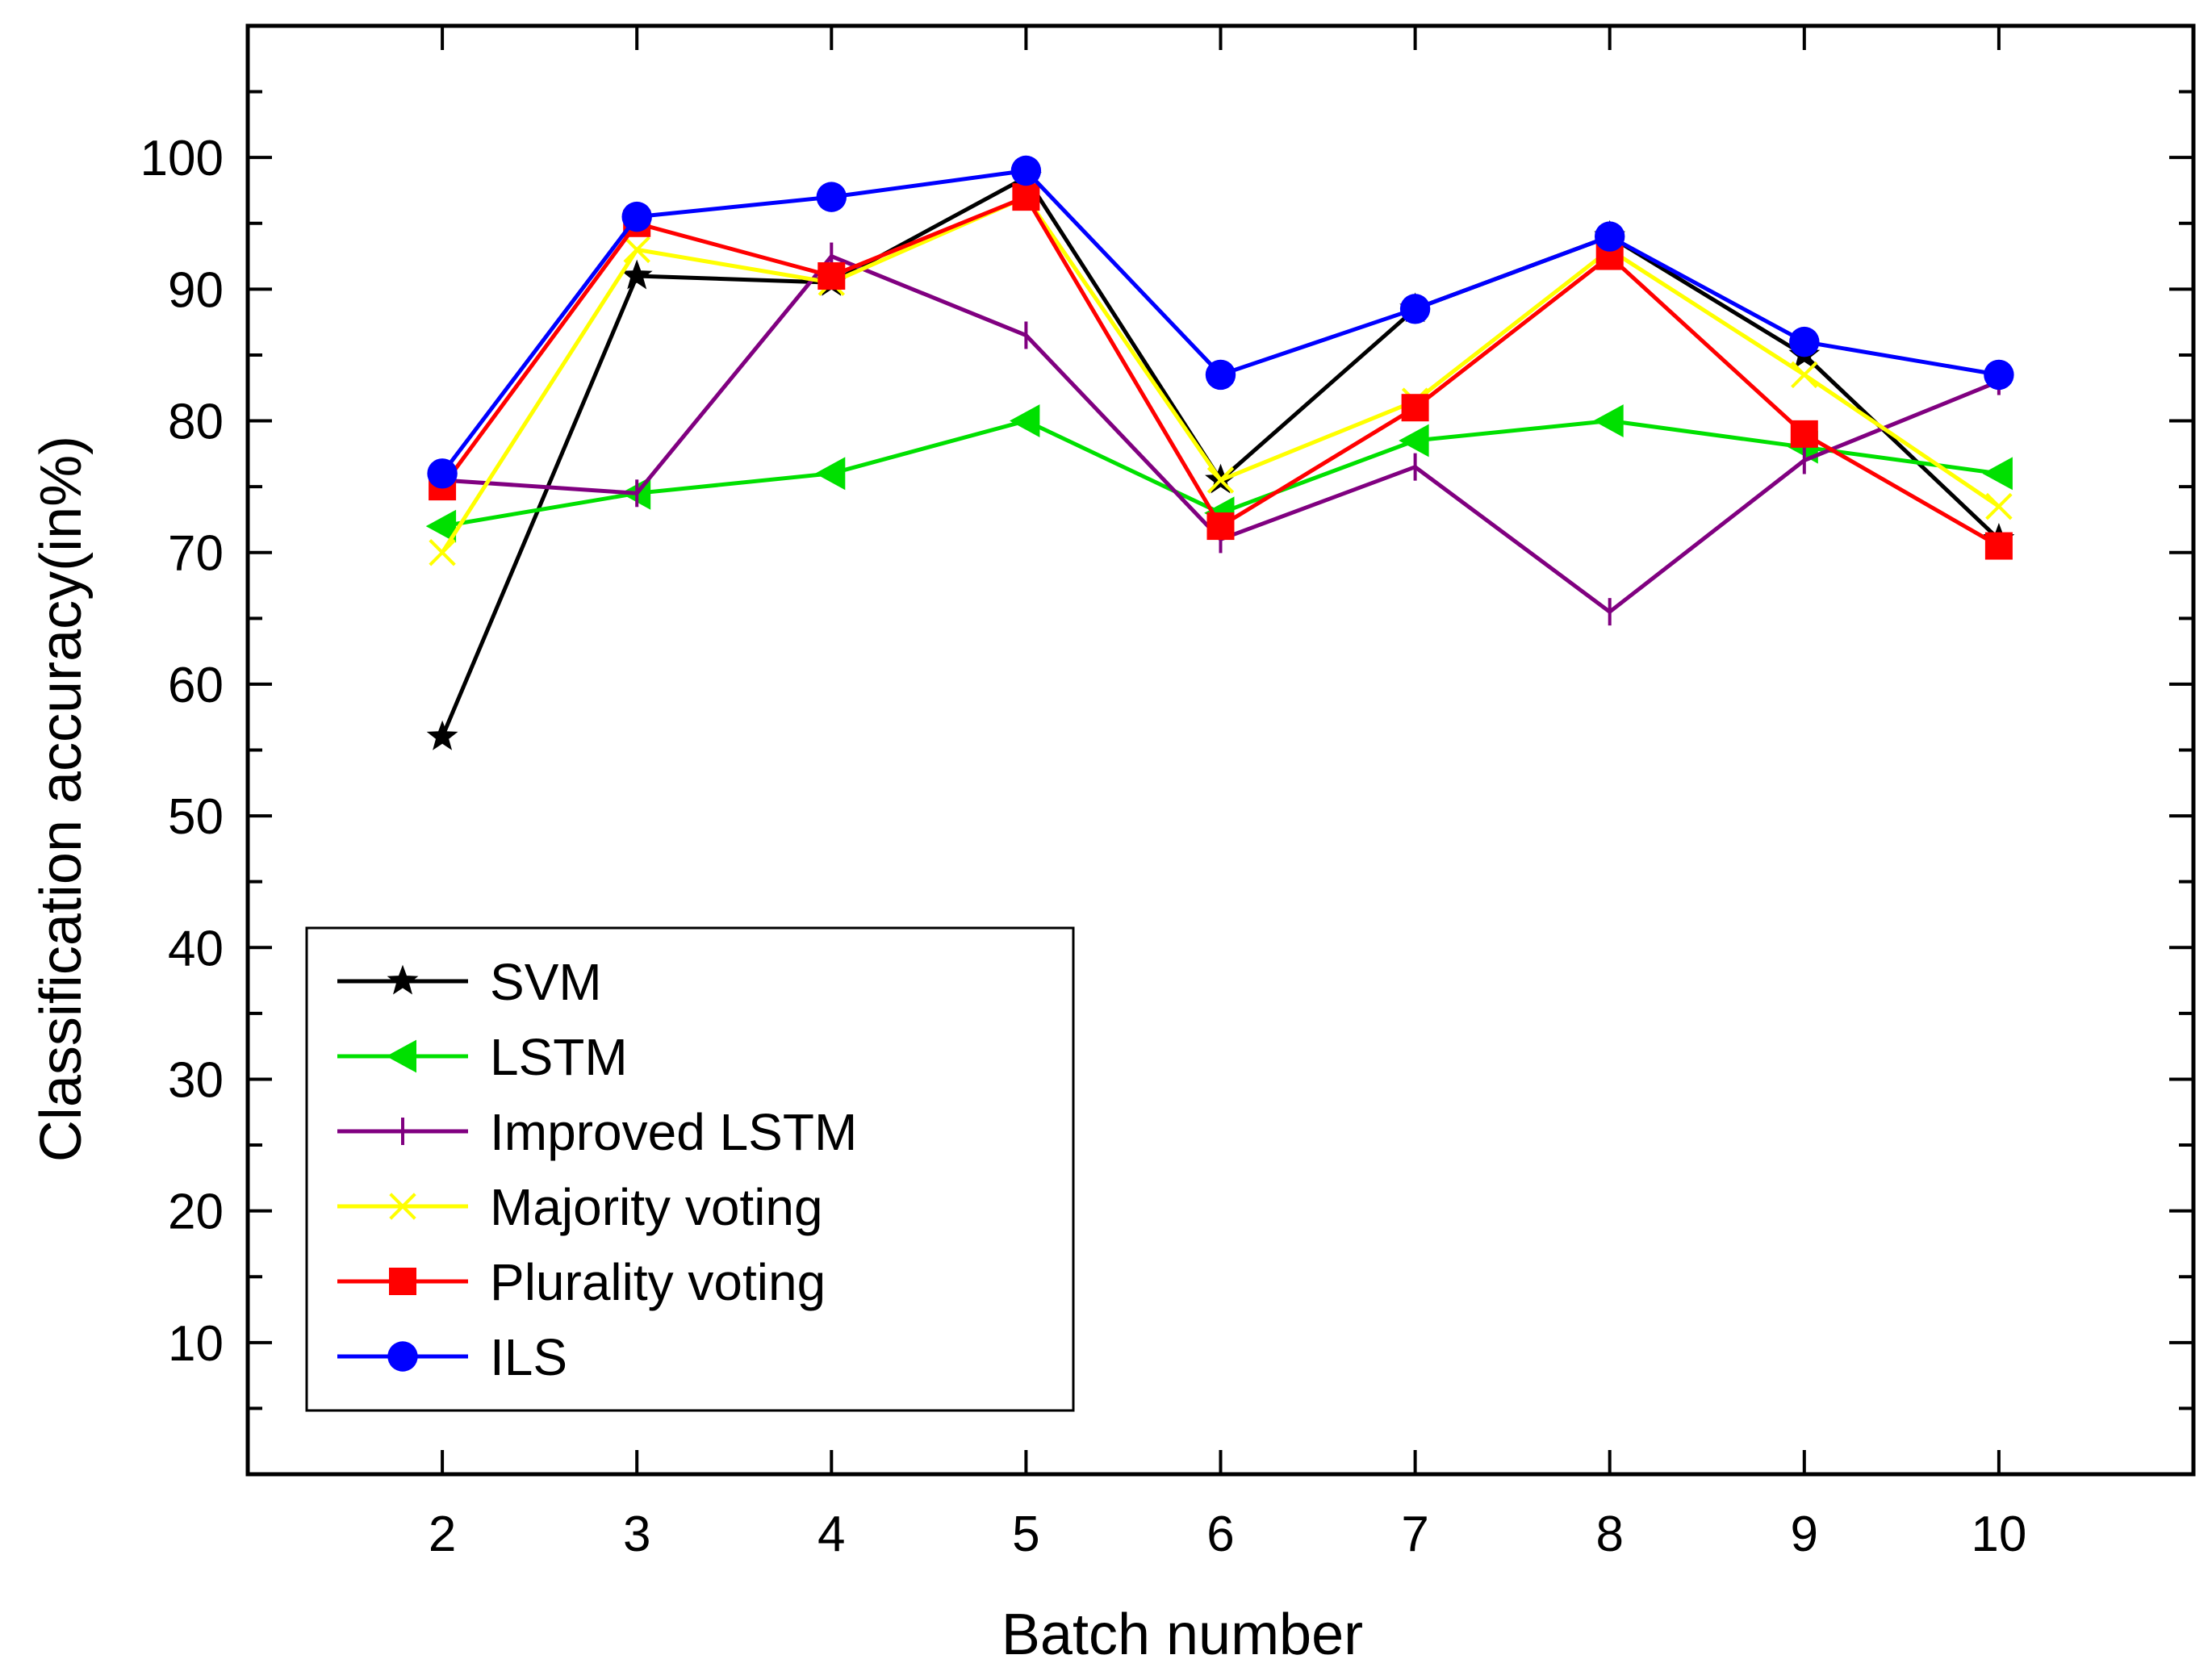  I want to click on y-tick-label: 70, so click(196, 554).